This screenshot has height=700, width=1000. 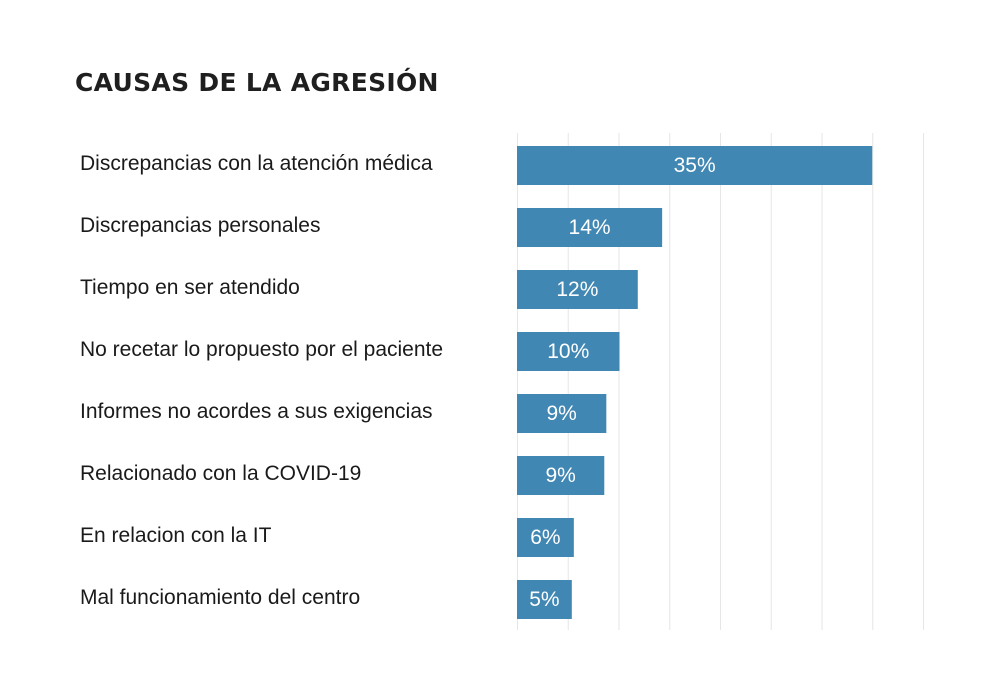 What do you see at coordinates (257, 82) in the screenshot?
I see `chart-title: CAUSAS DE LA AGRESIÓN` at bounding box center [257, 82].